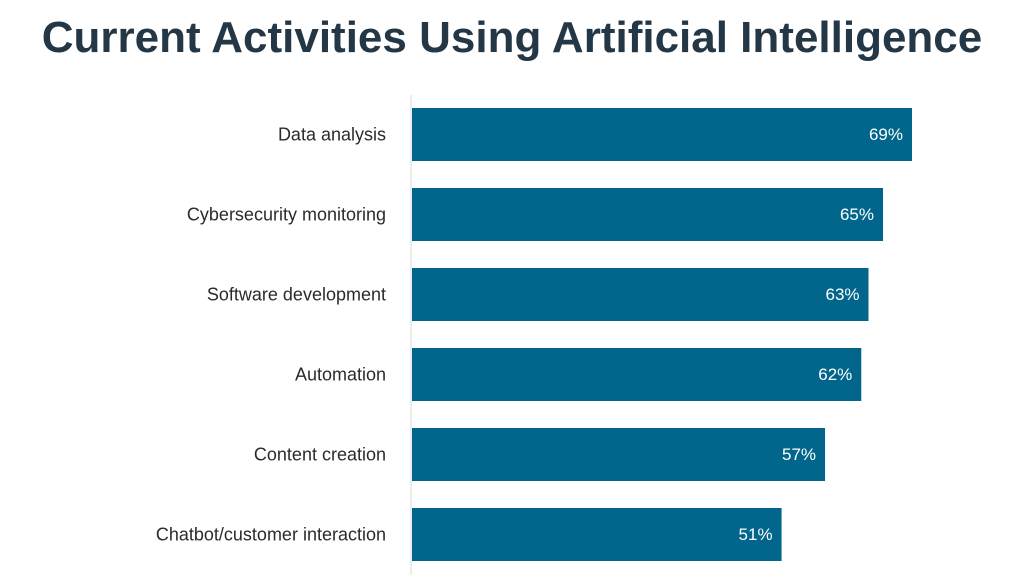 The image size is (1024, 588). Describe the element at coordinates (320, 455) in the screenshot. I see `category-label-4: Content creation` at that location.